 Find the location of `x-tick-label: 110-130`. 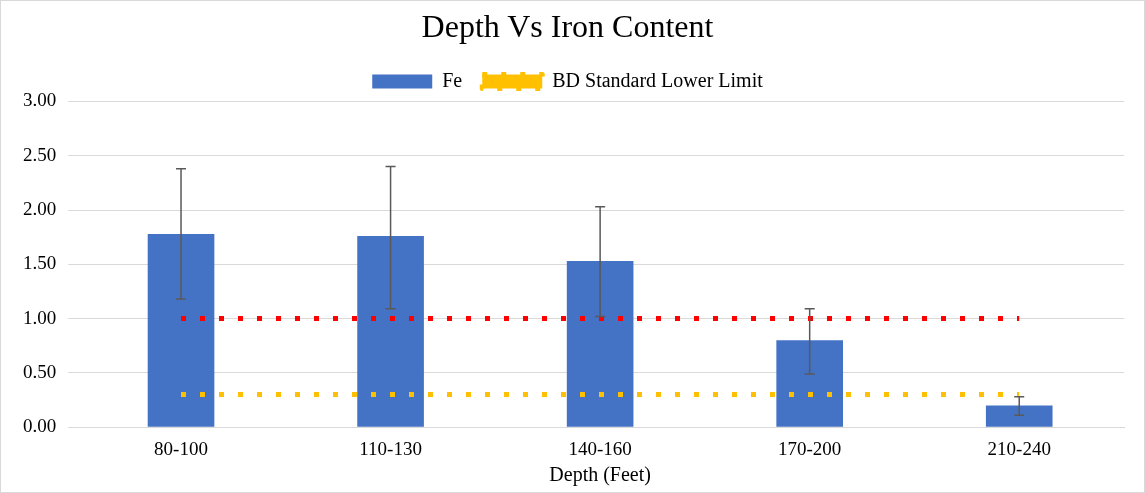

x-tick-label: 110-130 is located at coordinates (390, 448).